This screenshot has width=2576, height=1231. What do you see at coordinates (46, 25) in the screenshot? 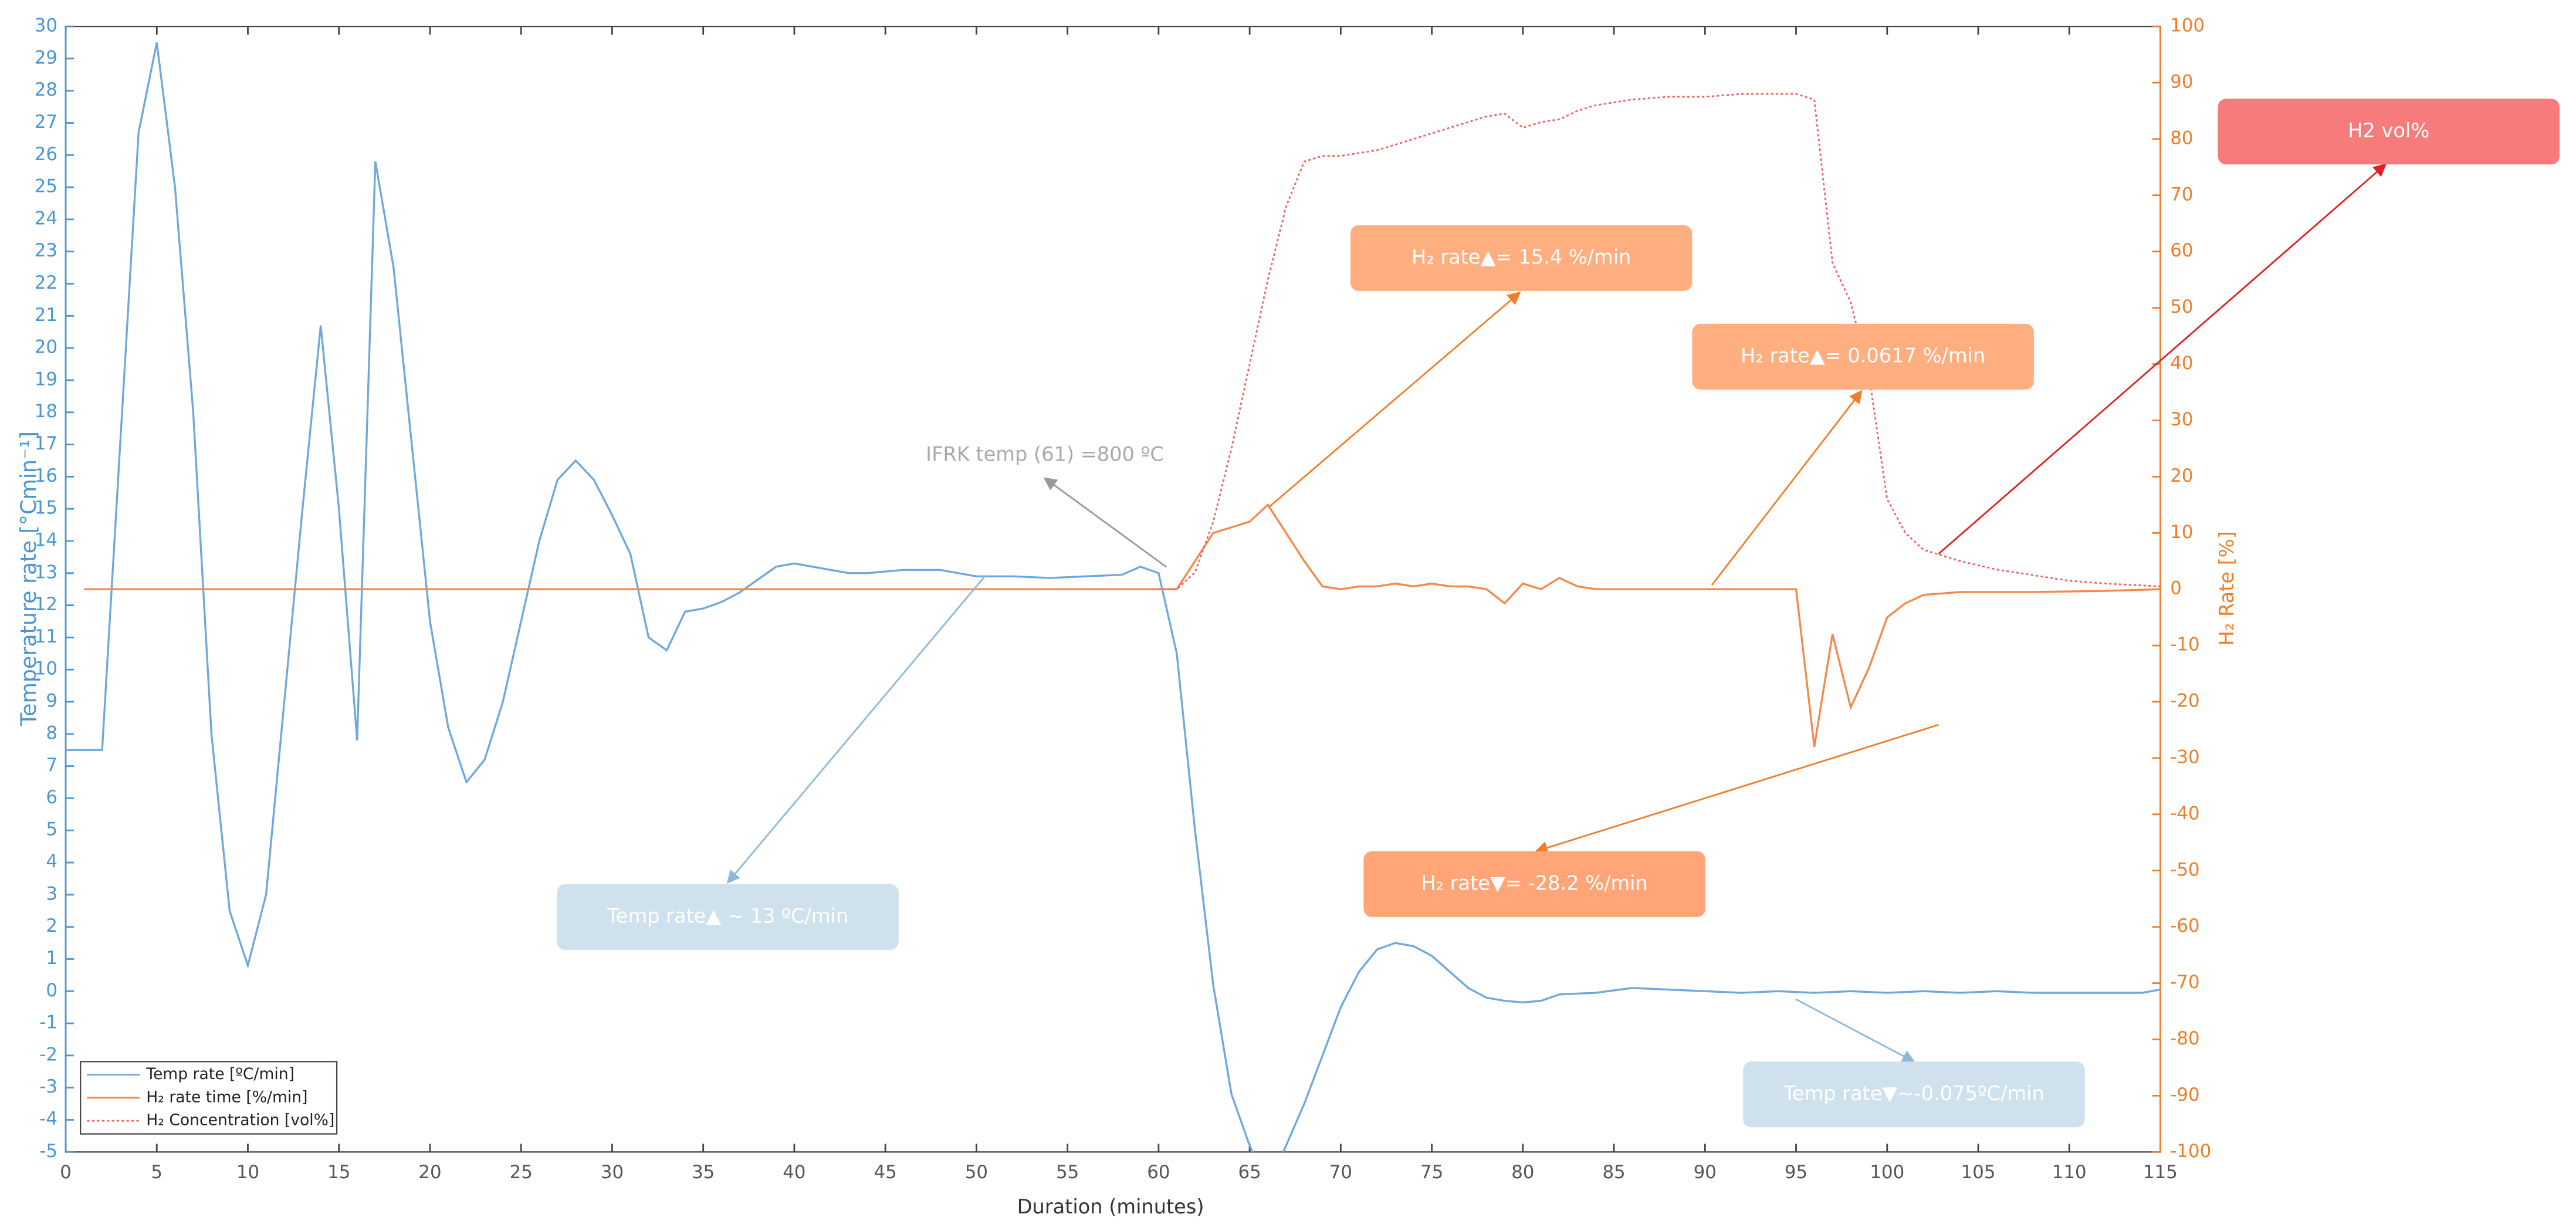
I see `y-tick-label: 30` at bounding box center [46, 25].